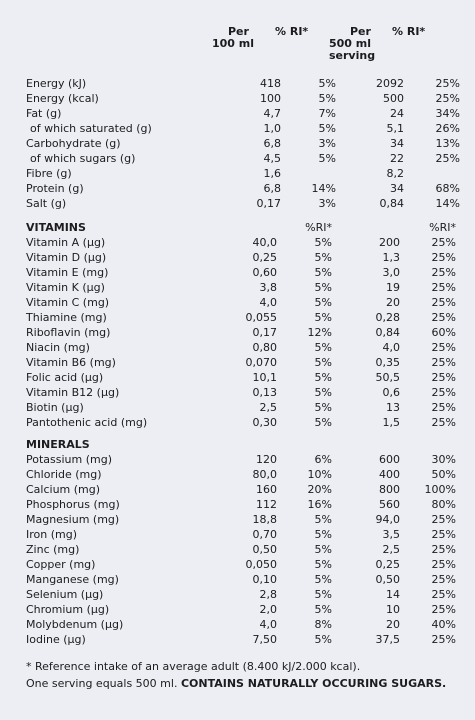 This screenshot has height=720, width=475. I want to click on value-per-100ml: 0,10, so click(265, 579).